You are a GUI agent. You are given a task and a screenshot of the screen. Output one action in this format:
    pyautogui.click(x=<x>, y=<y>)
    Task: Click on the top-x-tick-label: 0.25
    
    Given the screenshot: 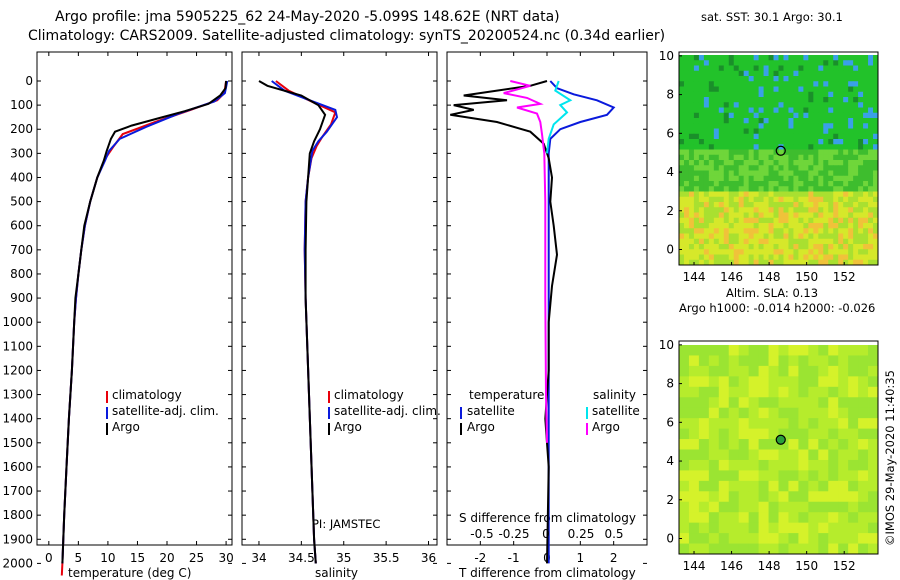 What is the action you would take?
    pyautogui.click(x=581, y=534)
    